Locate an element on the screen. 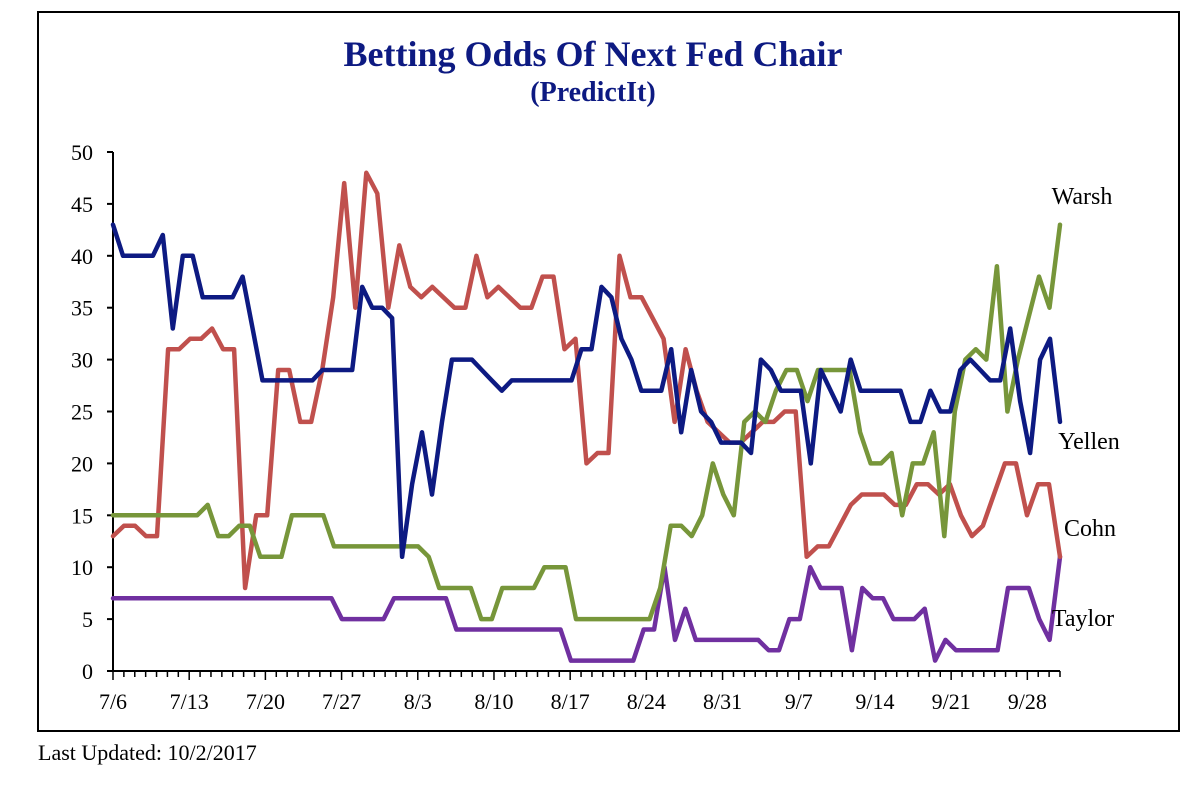 This screenshot has width=1200, height=792. last-updated-footnote: Last Updated: 10/2/2017 is located at coordinates (147, 752).